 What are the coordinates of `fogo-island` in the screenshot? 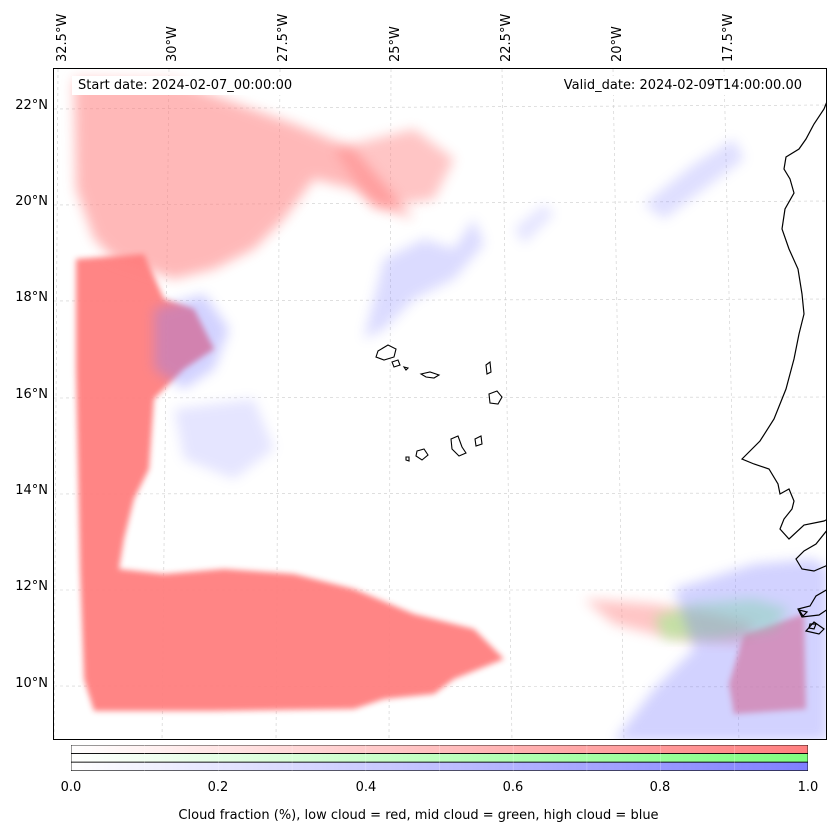 It's located at (422, 454).